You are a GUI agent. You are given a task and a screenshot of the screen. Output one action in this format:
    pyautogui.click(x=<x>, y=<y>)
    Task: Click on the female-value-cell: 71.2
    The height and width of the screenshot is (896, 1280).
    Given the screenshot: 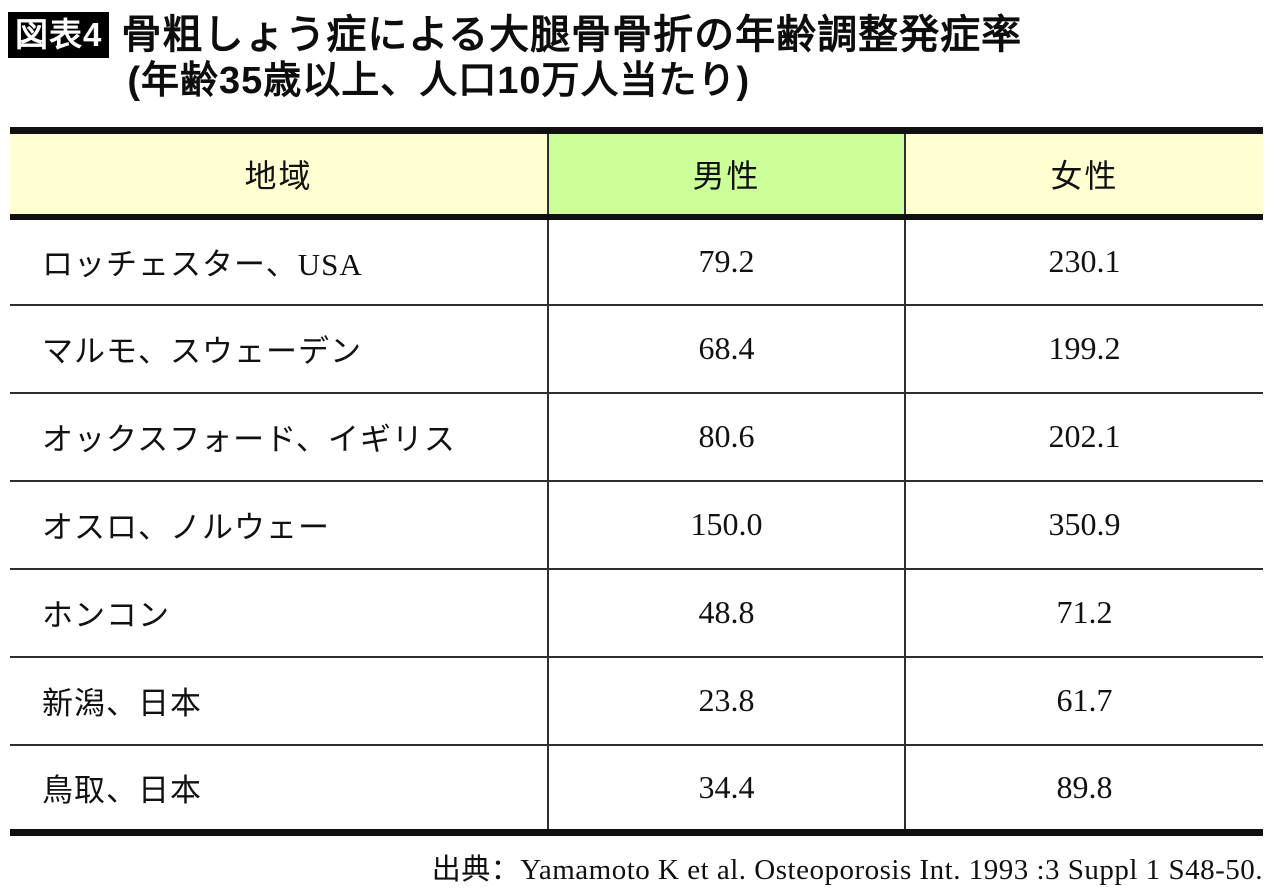 What is the action you would take?
    pyautogui.click(x=1083, y=612)
    